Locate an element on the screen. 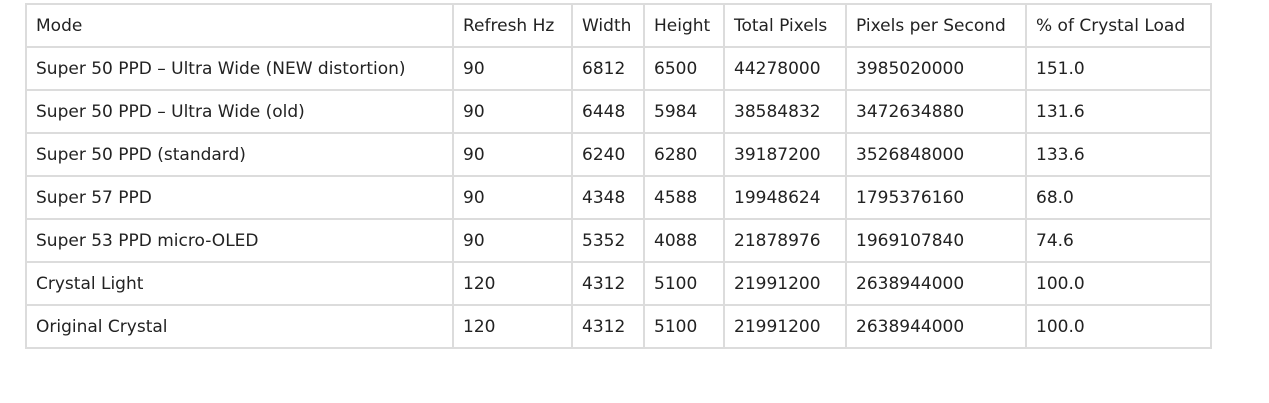 This screenshot has height=403, width=1269. table-cell: Original Crystal is located at coordinates (239, 326).